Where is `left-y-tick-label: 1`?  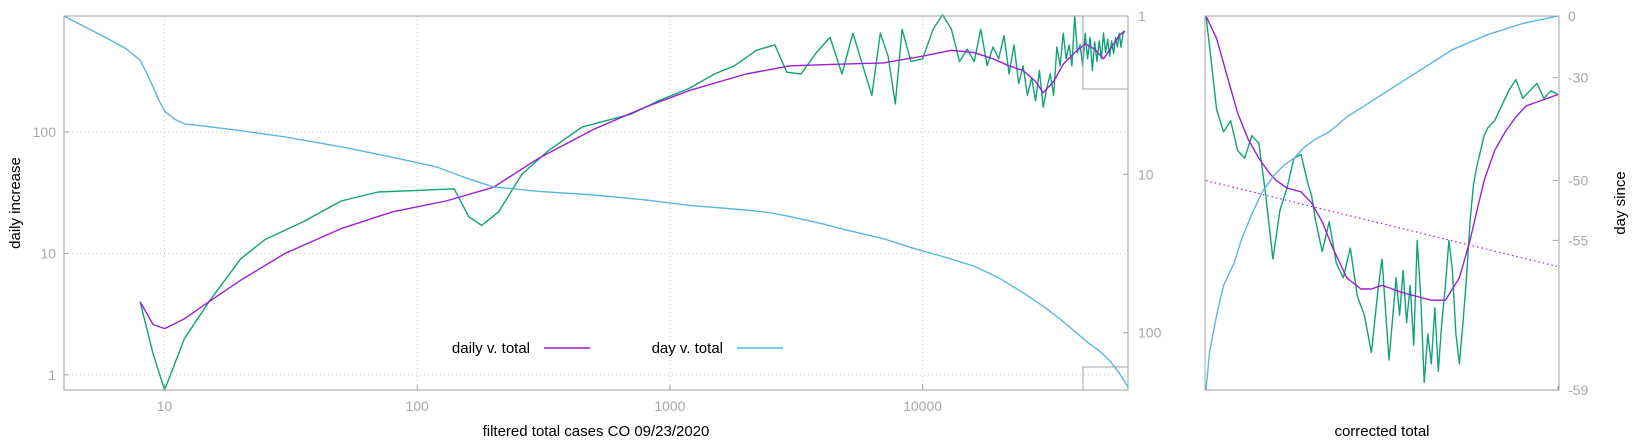 left-y-tick-label: 1 is located at coordinates (52, 375).